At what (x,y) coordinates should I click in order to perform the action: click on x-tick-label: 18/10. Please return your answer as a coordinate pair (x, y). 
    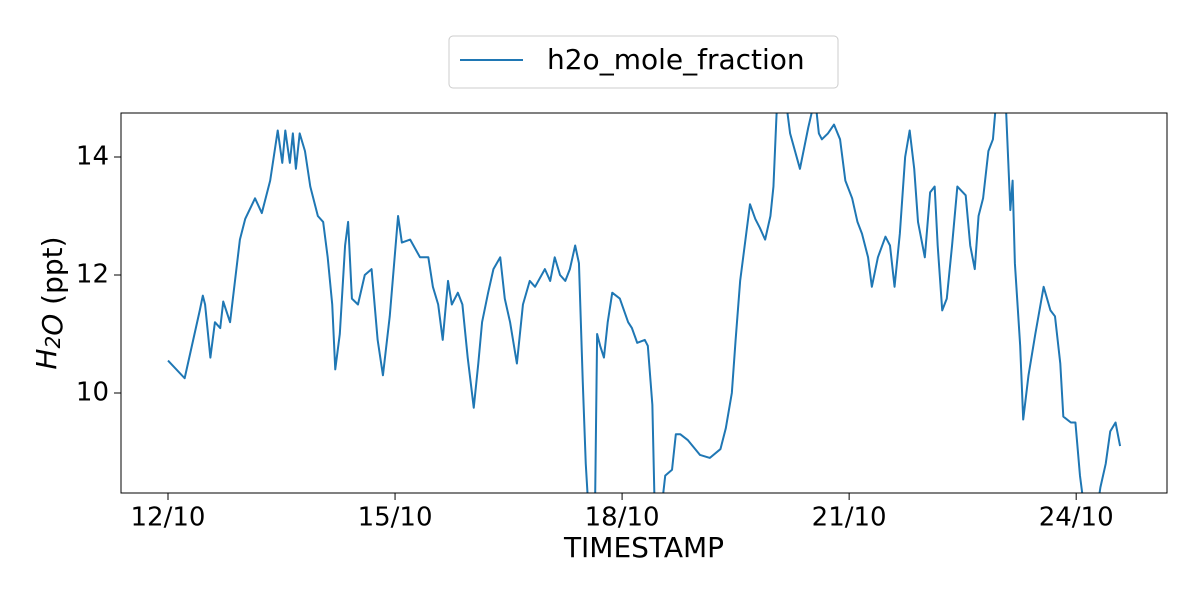
    Looking at the image, I should click on (622, 518).